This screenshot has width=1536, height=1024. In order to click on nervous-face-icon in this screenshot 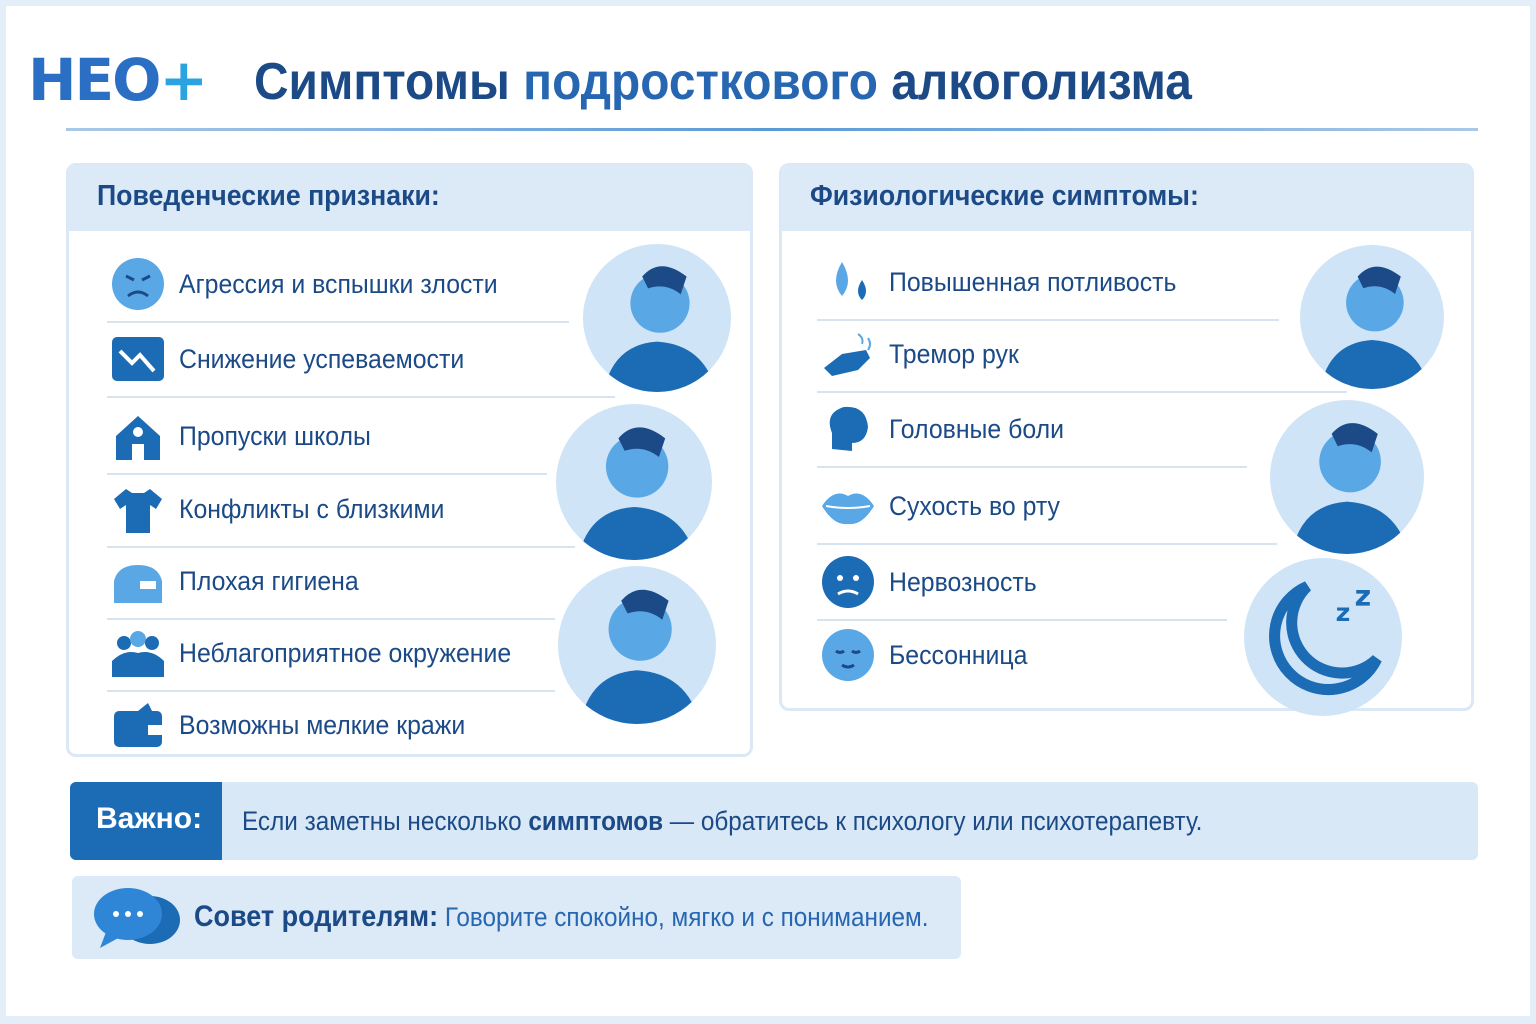, I will do `click(848, 582)`.